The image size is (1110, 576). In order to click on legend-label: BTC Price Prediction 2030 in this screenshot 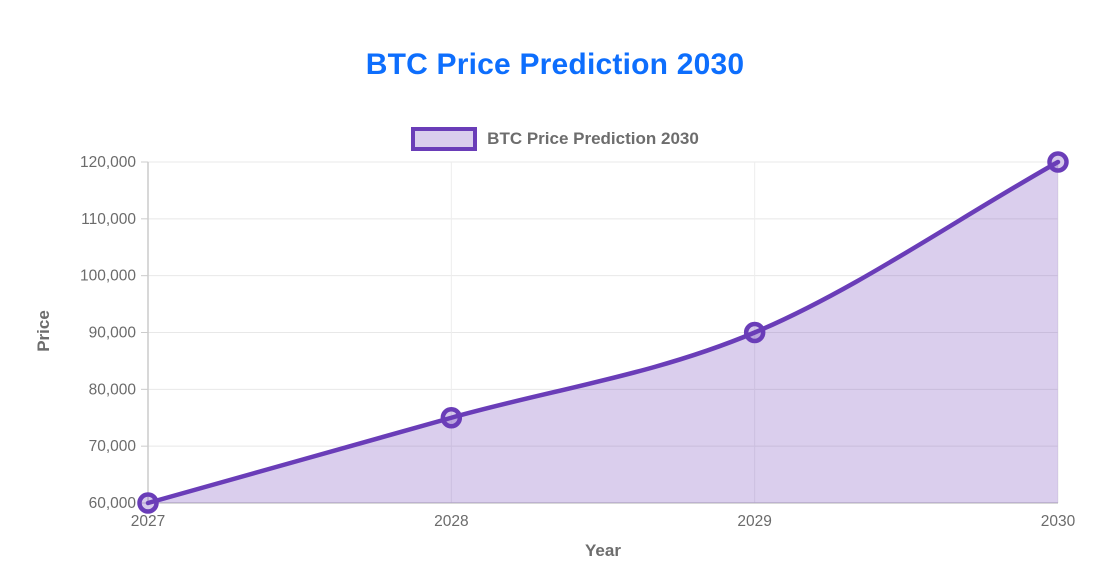, I will do `click(593, 138)`.